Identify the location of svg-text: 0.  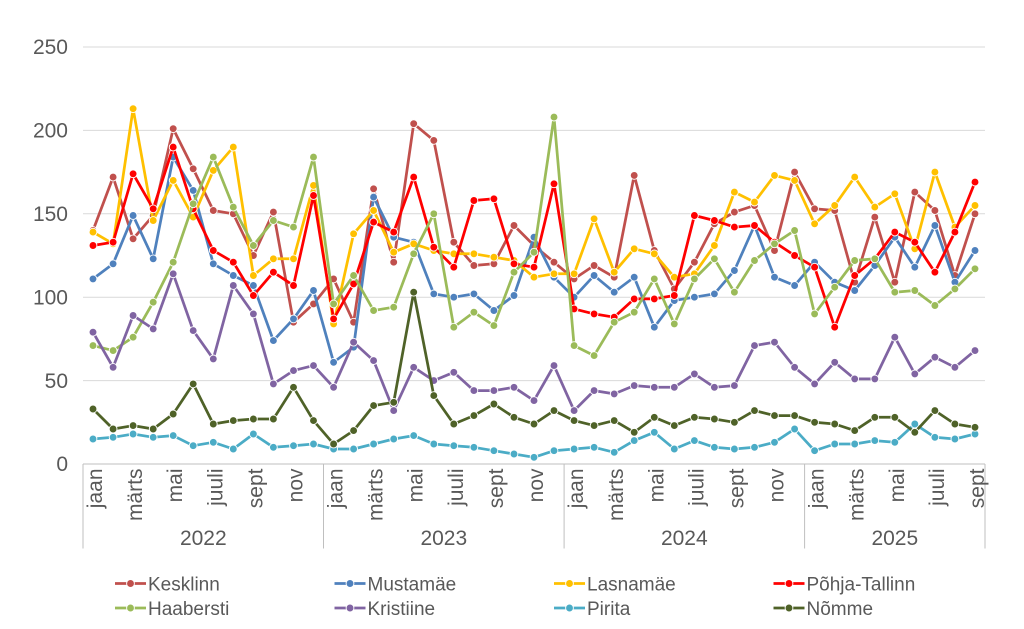
(62, 464).